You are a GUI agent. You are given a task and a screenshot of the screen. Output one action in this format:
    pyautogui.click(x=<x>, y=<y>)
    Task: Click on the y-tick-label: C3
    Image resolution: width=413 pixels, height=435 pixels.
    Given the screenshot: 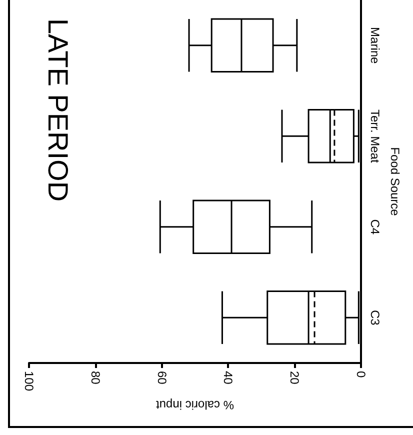 What is the action you would take?
    pyautogui.click(x=375, y=318)
    